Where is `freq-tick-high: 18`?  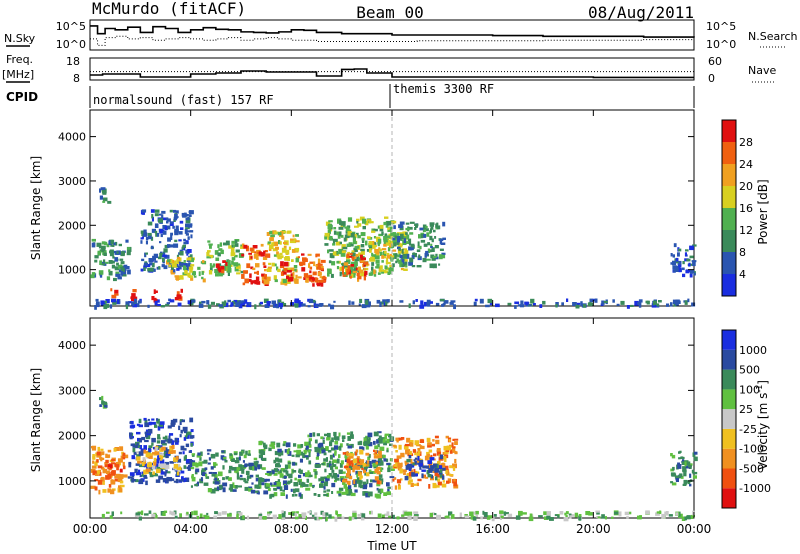
freq-tick-high: 18 is located at coordinates (73, 61).